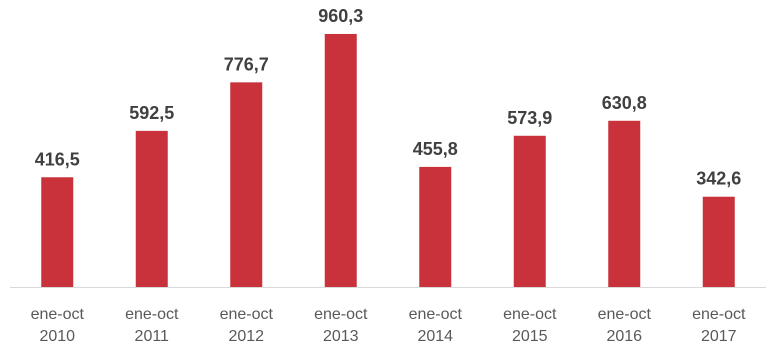 The image size is (776, 349). I want to click on x-tick-label-6: ene-oct 2016, so click(625, 325).